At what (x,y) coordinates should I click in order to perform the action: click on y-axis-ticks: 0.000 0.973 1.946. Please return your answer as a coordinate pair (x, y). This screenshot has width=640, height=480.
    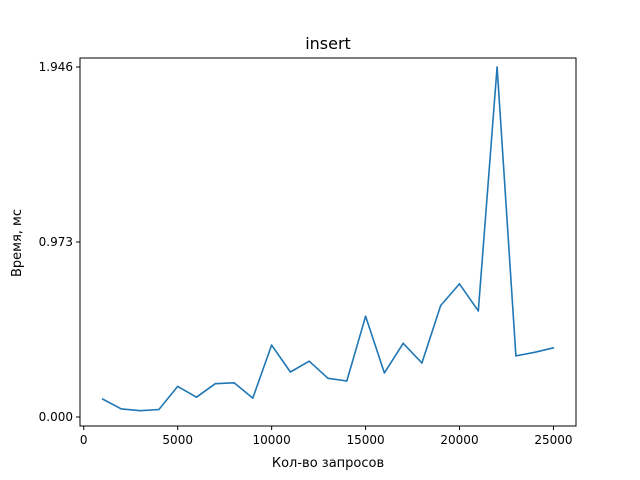
    Looking at the image, I should click on (59, 242).